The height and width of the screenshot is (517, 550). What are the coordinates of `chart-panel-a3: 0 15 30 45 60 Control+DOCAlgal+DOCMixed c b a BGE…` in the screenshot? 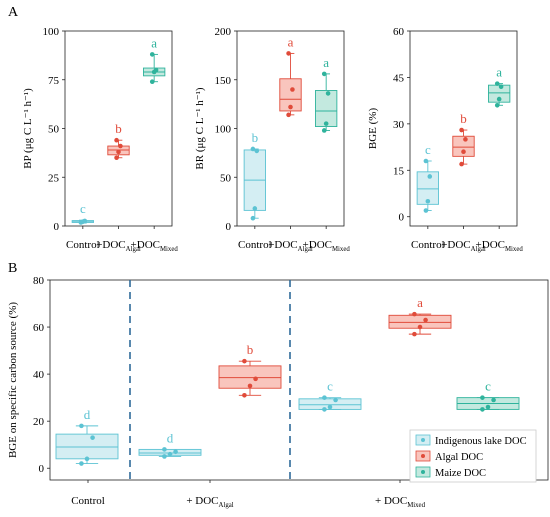 It's located at (445, 139).